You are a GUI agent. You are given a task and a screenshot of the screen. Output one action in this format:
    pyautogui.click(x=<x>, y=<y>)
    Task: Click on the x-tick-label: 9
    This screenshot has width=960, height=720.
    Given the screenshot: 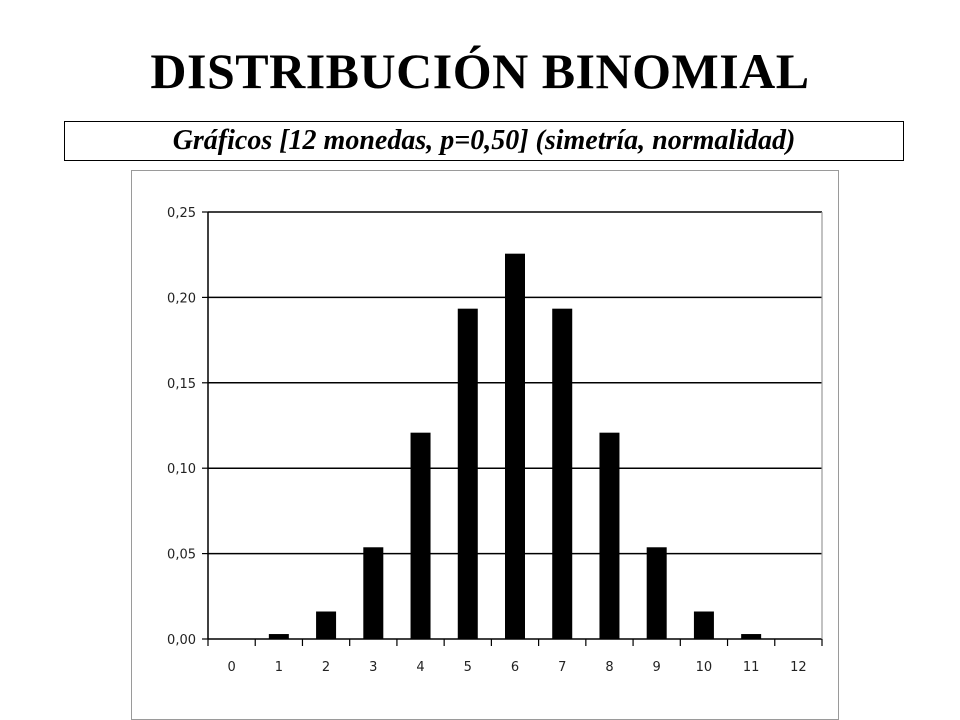 What is the action you would take?
    pyautogui.click(x=657, y=667)
    